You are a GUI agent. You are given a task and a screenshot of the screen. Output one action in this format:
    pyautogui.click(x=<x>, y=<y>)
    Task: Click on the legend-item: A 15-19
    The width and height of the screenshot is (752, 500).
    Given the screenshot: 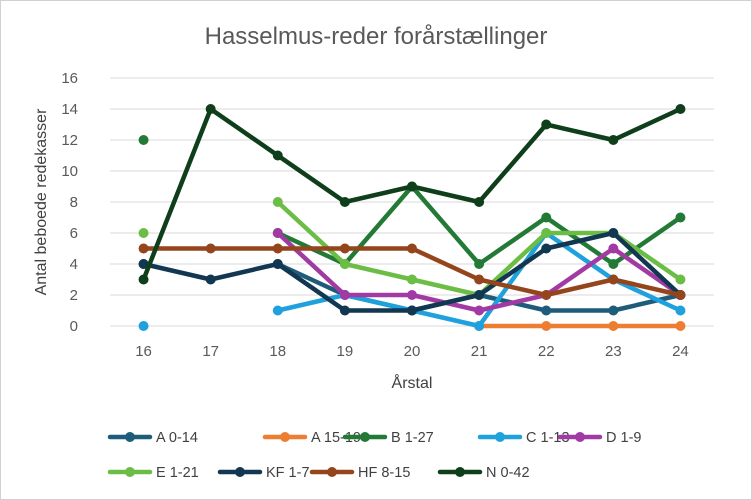 What is the action you would take?
    pyautogui.click(x=311, y=438)
    